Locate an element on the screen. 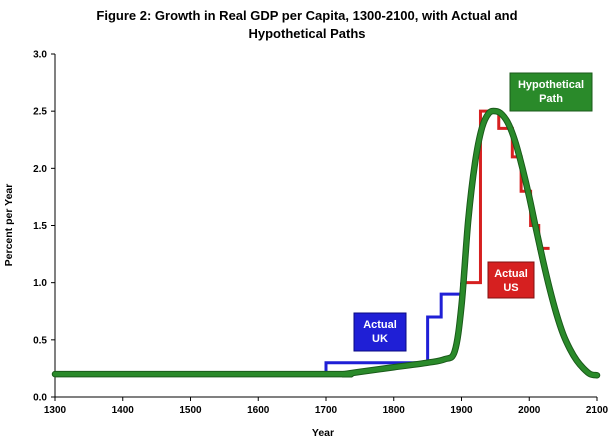 This screenshot has height=448, width=615. x-tick-label: 2000 is located at coordinates (529, 410).